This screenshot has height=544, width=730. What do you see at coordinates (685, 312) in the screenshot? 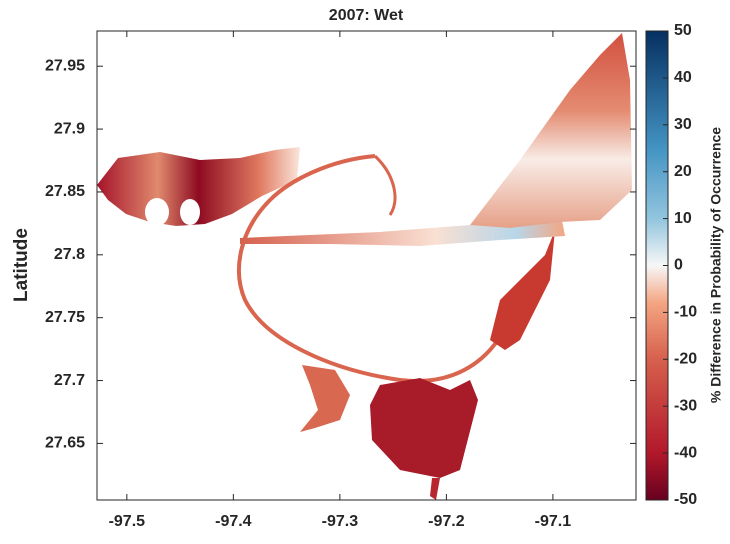
I see `colorbar-tick-label: -10` at bounding box center [685, 312].